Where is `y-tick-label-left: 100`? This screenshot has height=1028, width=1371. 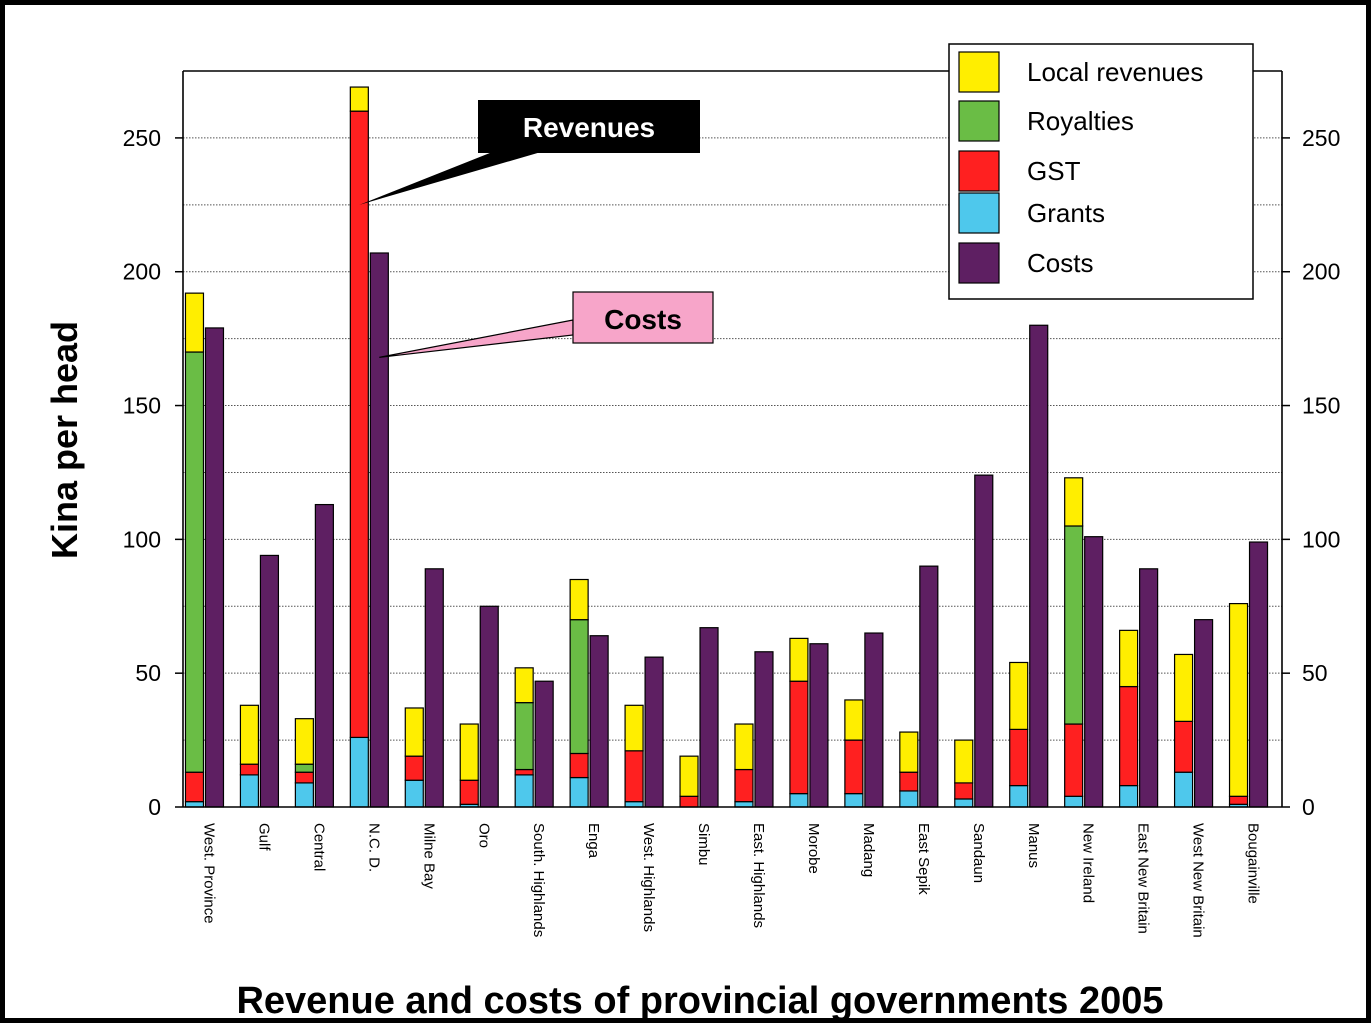
y-tick-label-left: 100 is located at coordinates (142, 539).